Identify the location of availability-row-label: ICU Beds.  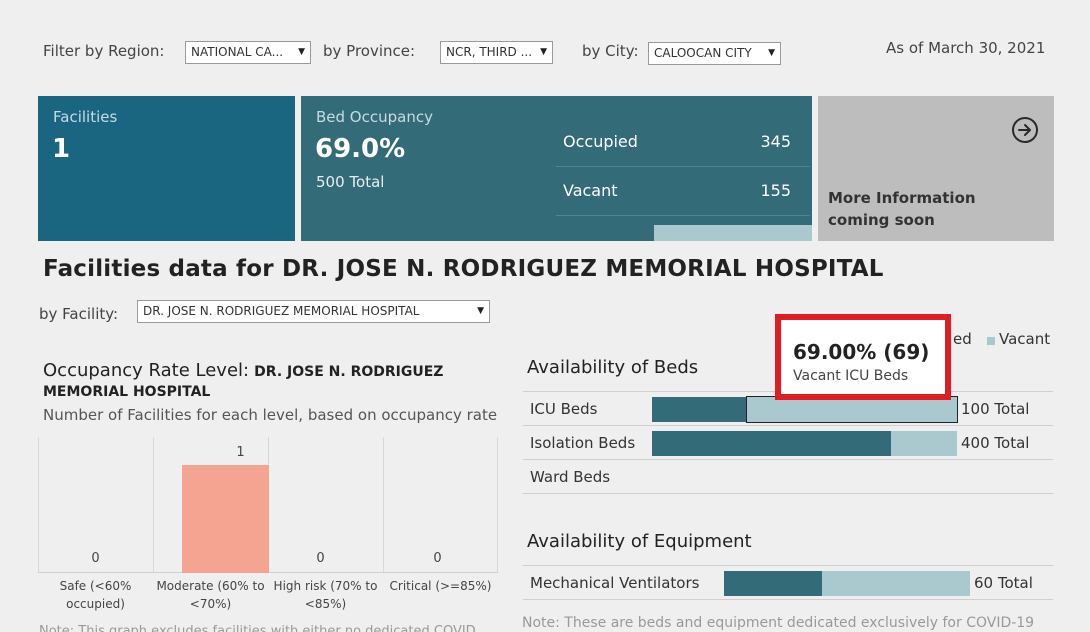
(564, 409).